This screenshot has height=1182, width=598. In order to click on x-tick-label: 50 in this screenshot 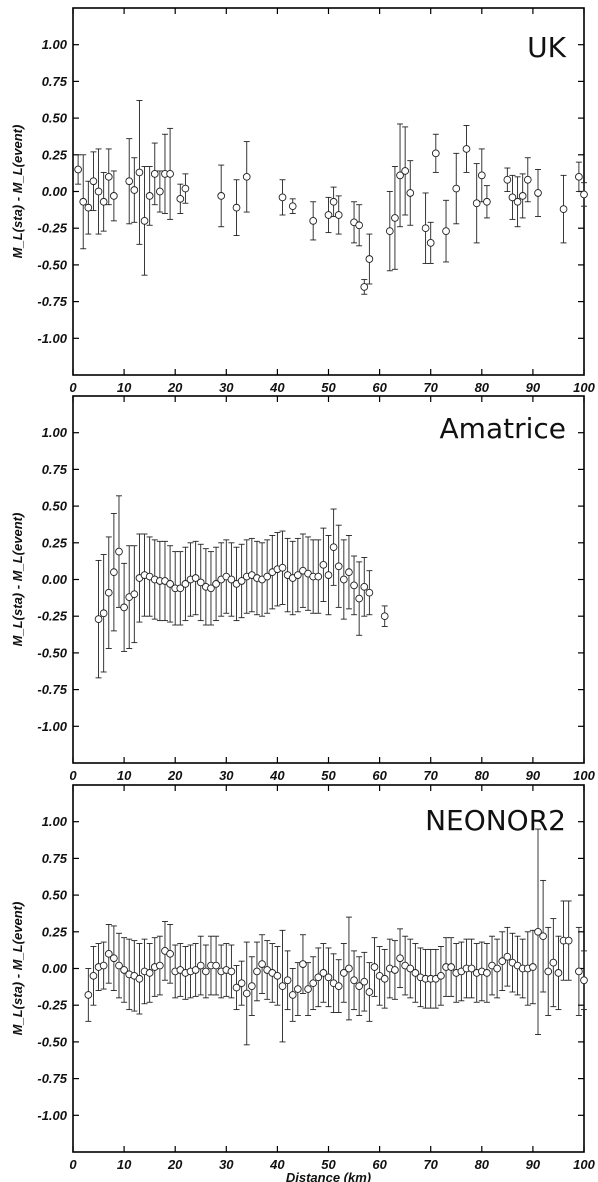, I will do `click(328, 387)`.